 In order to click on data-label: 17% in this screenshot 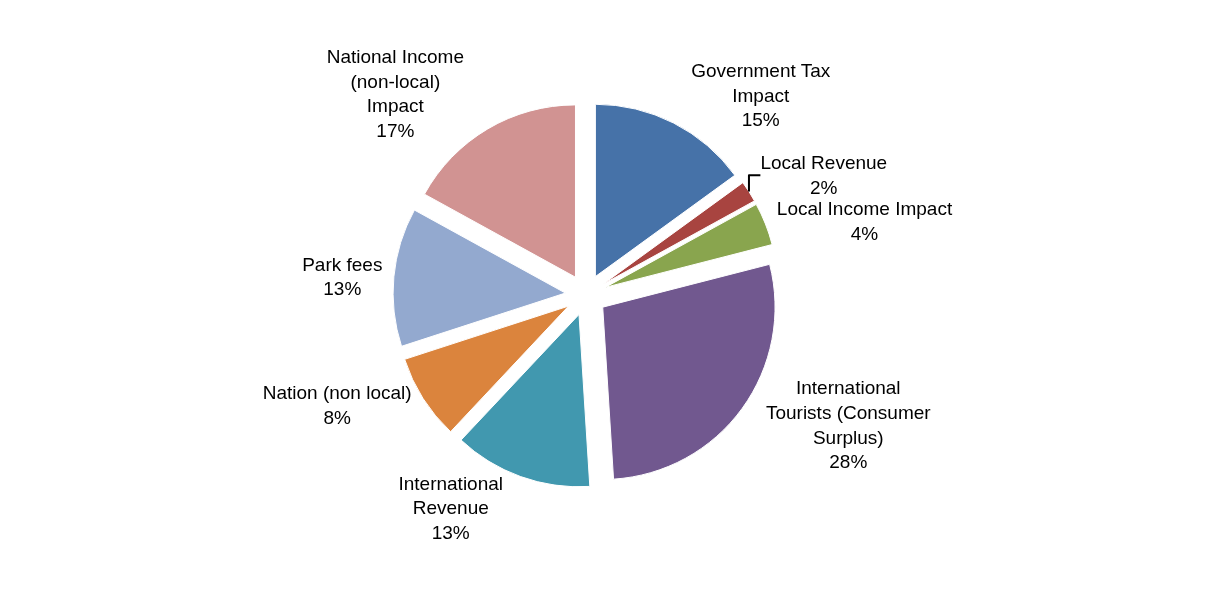, I will do `click(395, 131)`.